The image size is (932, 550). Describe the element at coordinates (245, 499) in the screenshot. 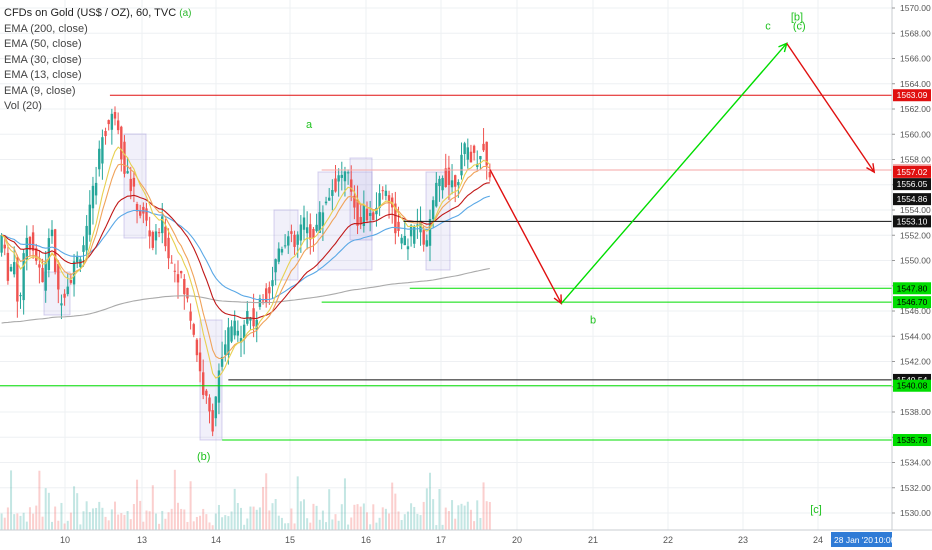

I see `volume-bars` at that location.